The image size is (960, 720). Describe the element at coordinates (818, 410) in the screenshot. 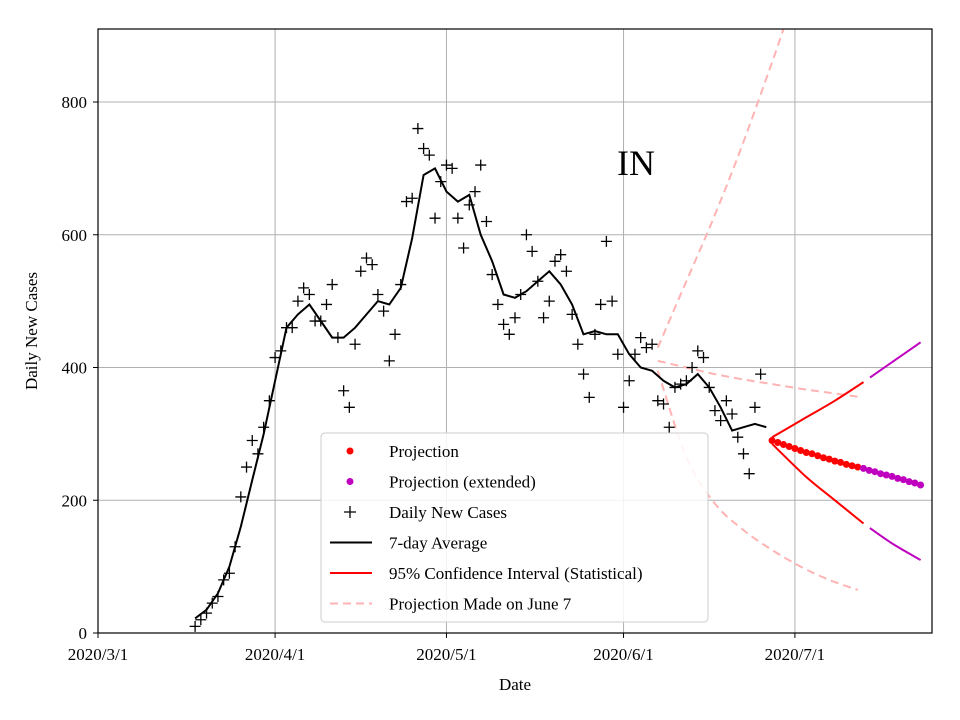

I see `ci-upper-line` at that location.